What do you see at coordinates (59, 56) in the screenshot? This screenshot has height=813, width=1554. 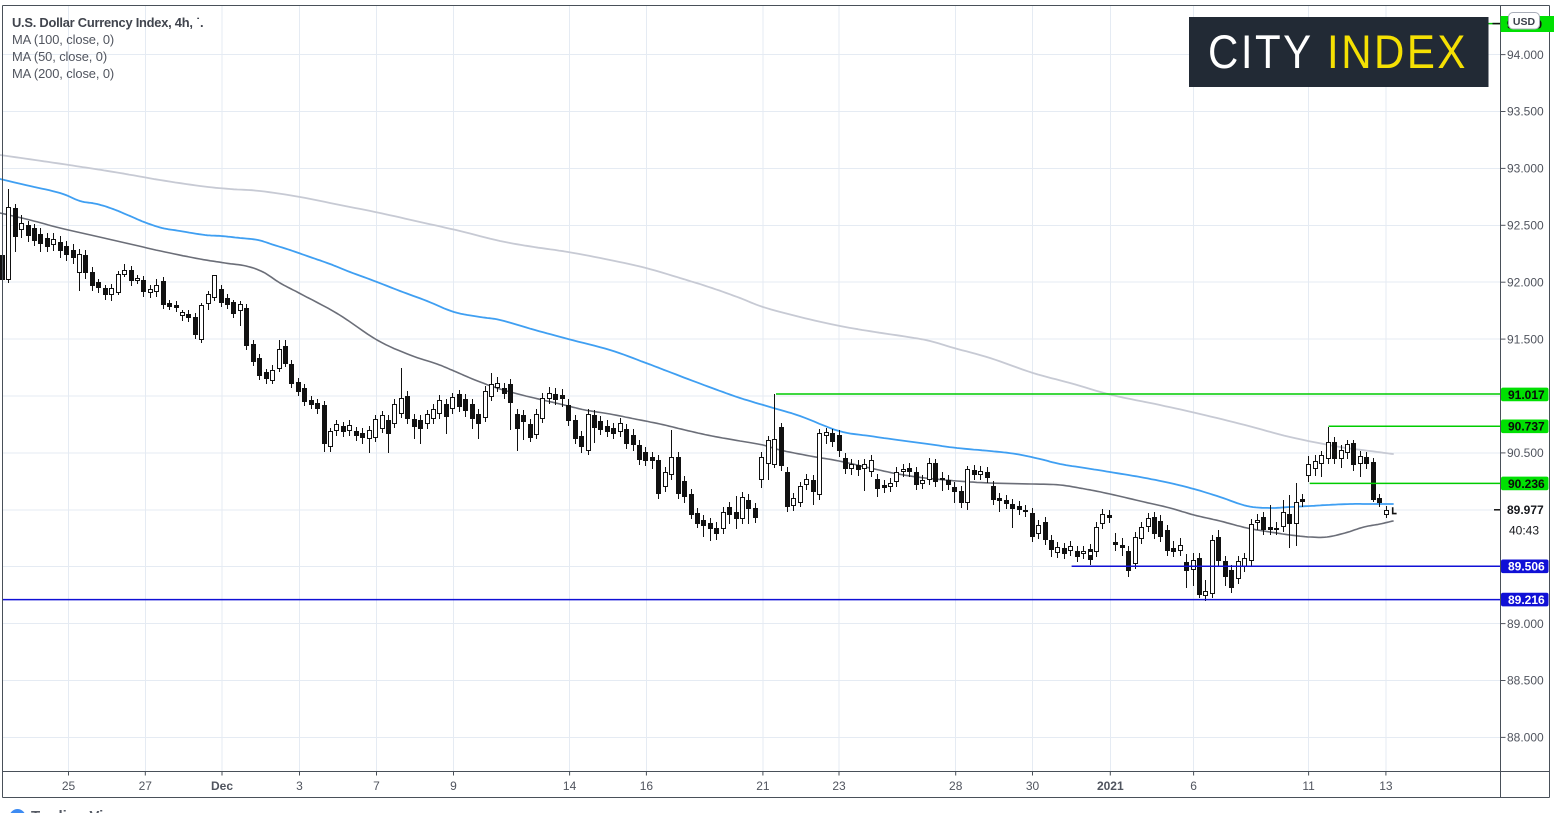 I see `svg-text: MA (50, close, 0)` at bounding box center [59, 56].